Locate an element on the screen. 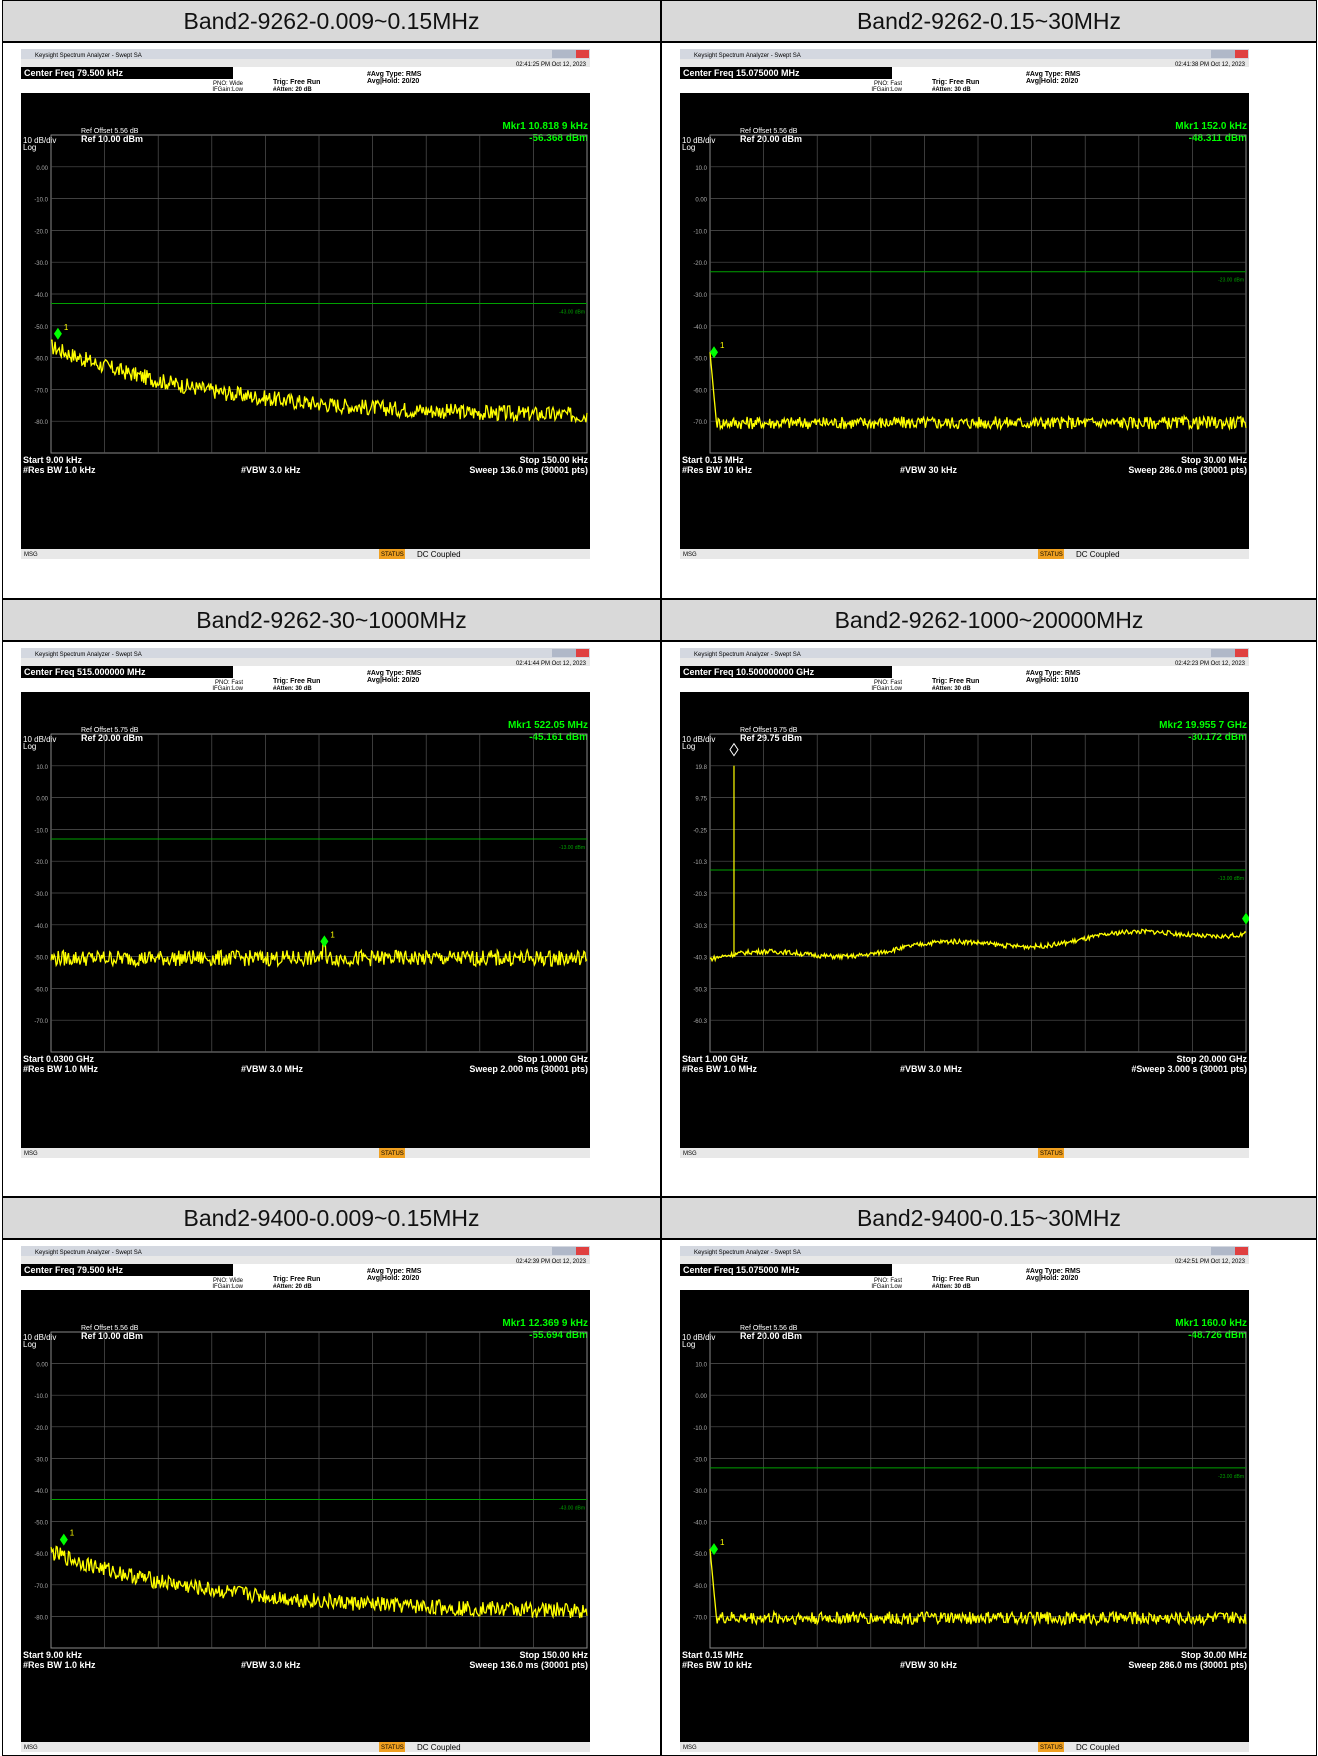  center-freq: Center Freq 10.500000000 GHz is located at coordinates (749, 672).